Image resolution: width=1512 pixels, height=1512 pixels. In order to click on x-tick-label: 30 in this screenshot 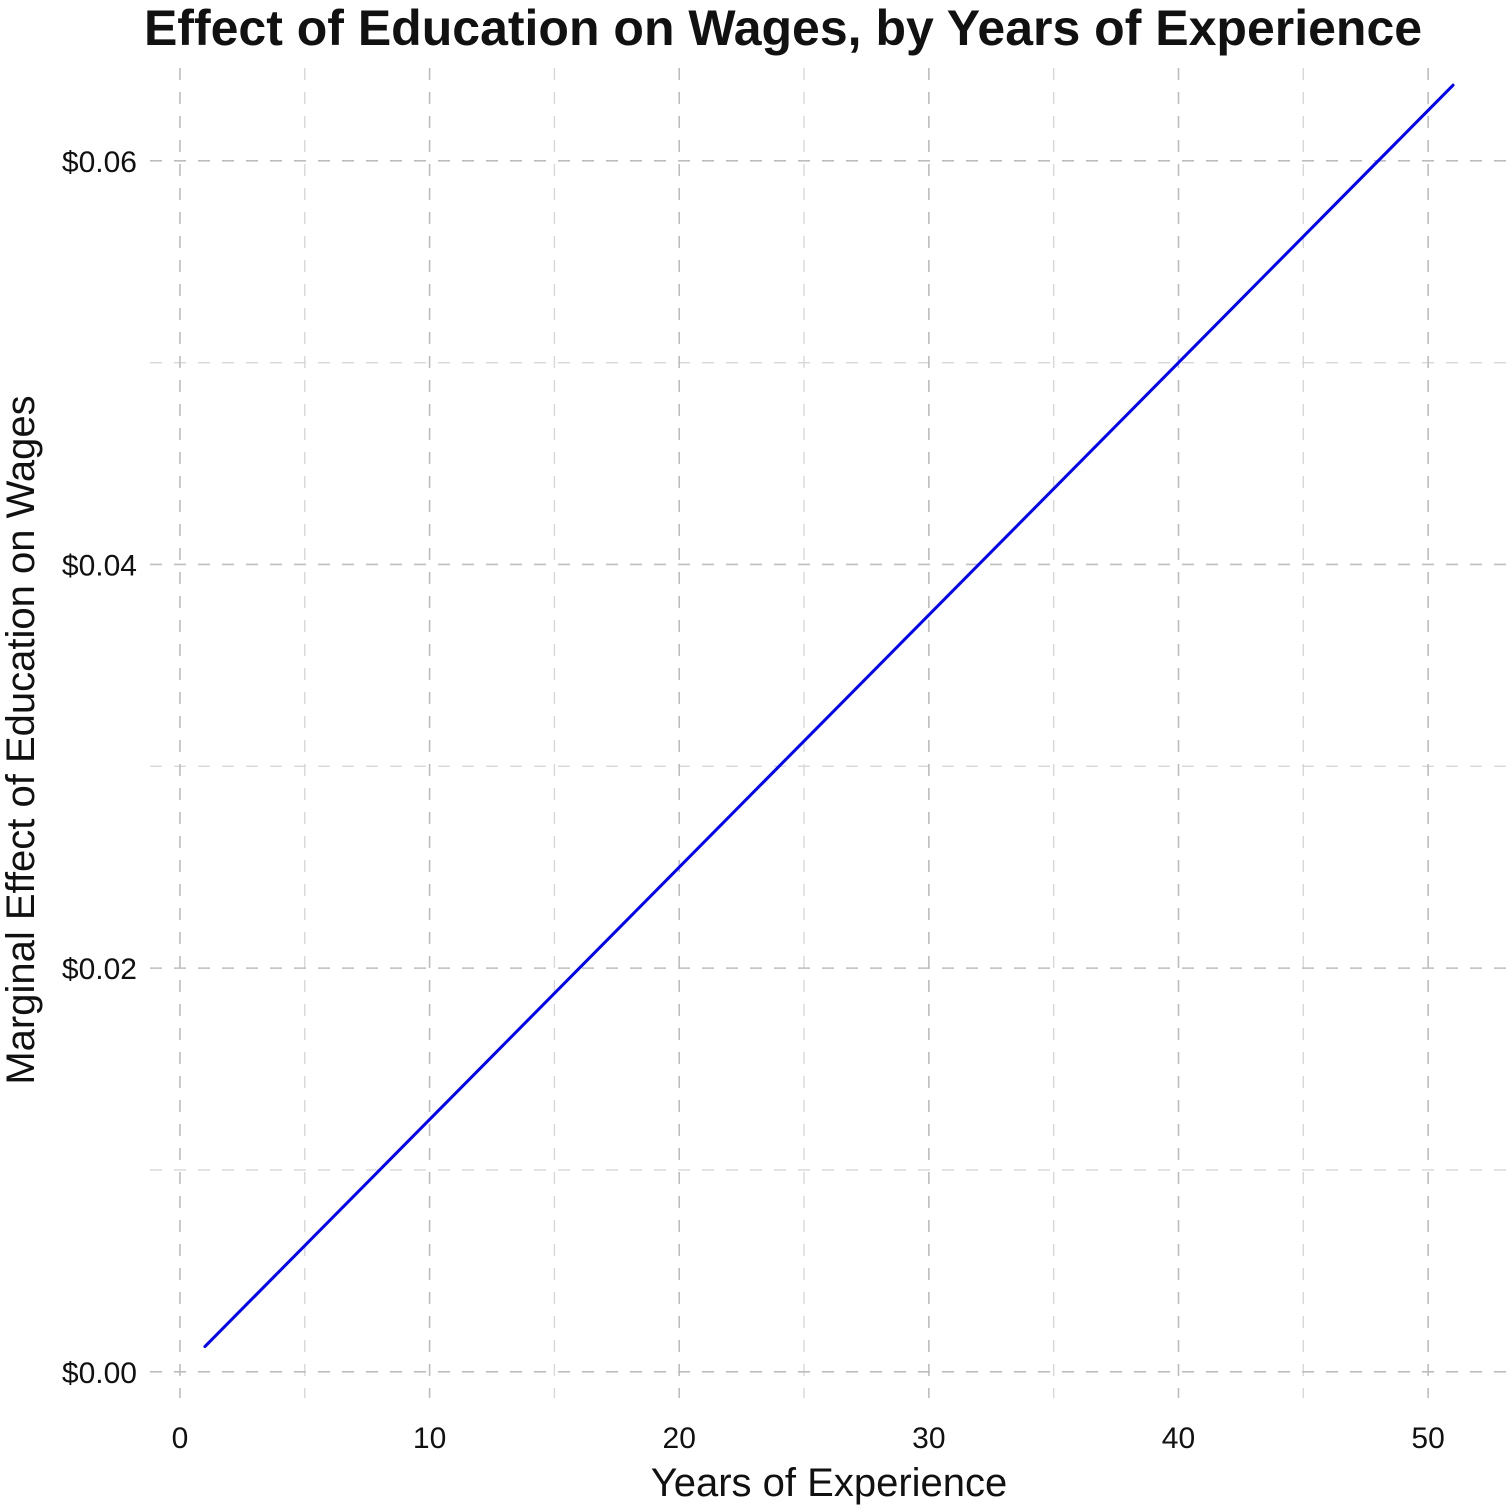, I will do `click(928, 1438)`.